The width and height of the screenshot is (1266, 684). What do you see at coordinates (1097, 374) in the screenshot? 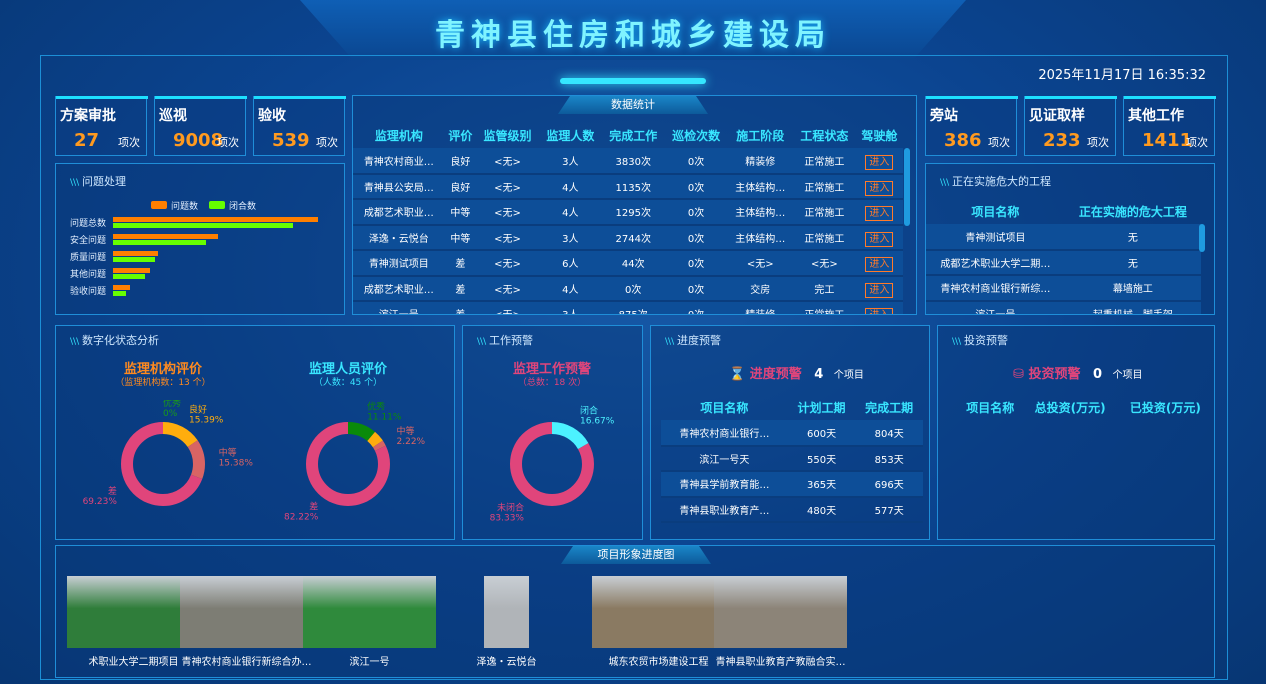
I see `invest-count: 0` at bounding box center [1097, 374].